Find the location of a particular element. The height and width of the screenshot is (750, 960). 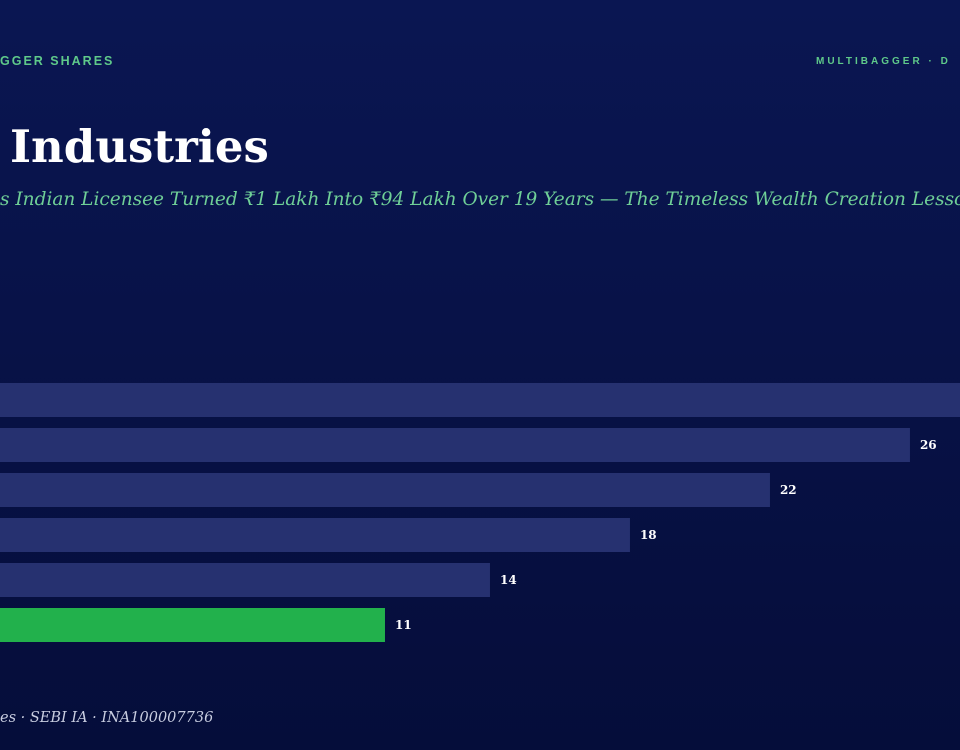

value-label: 18 is located at coordinates (648, 535).